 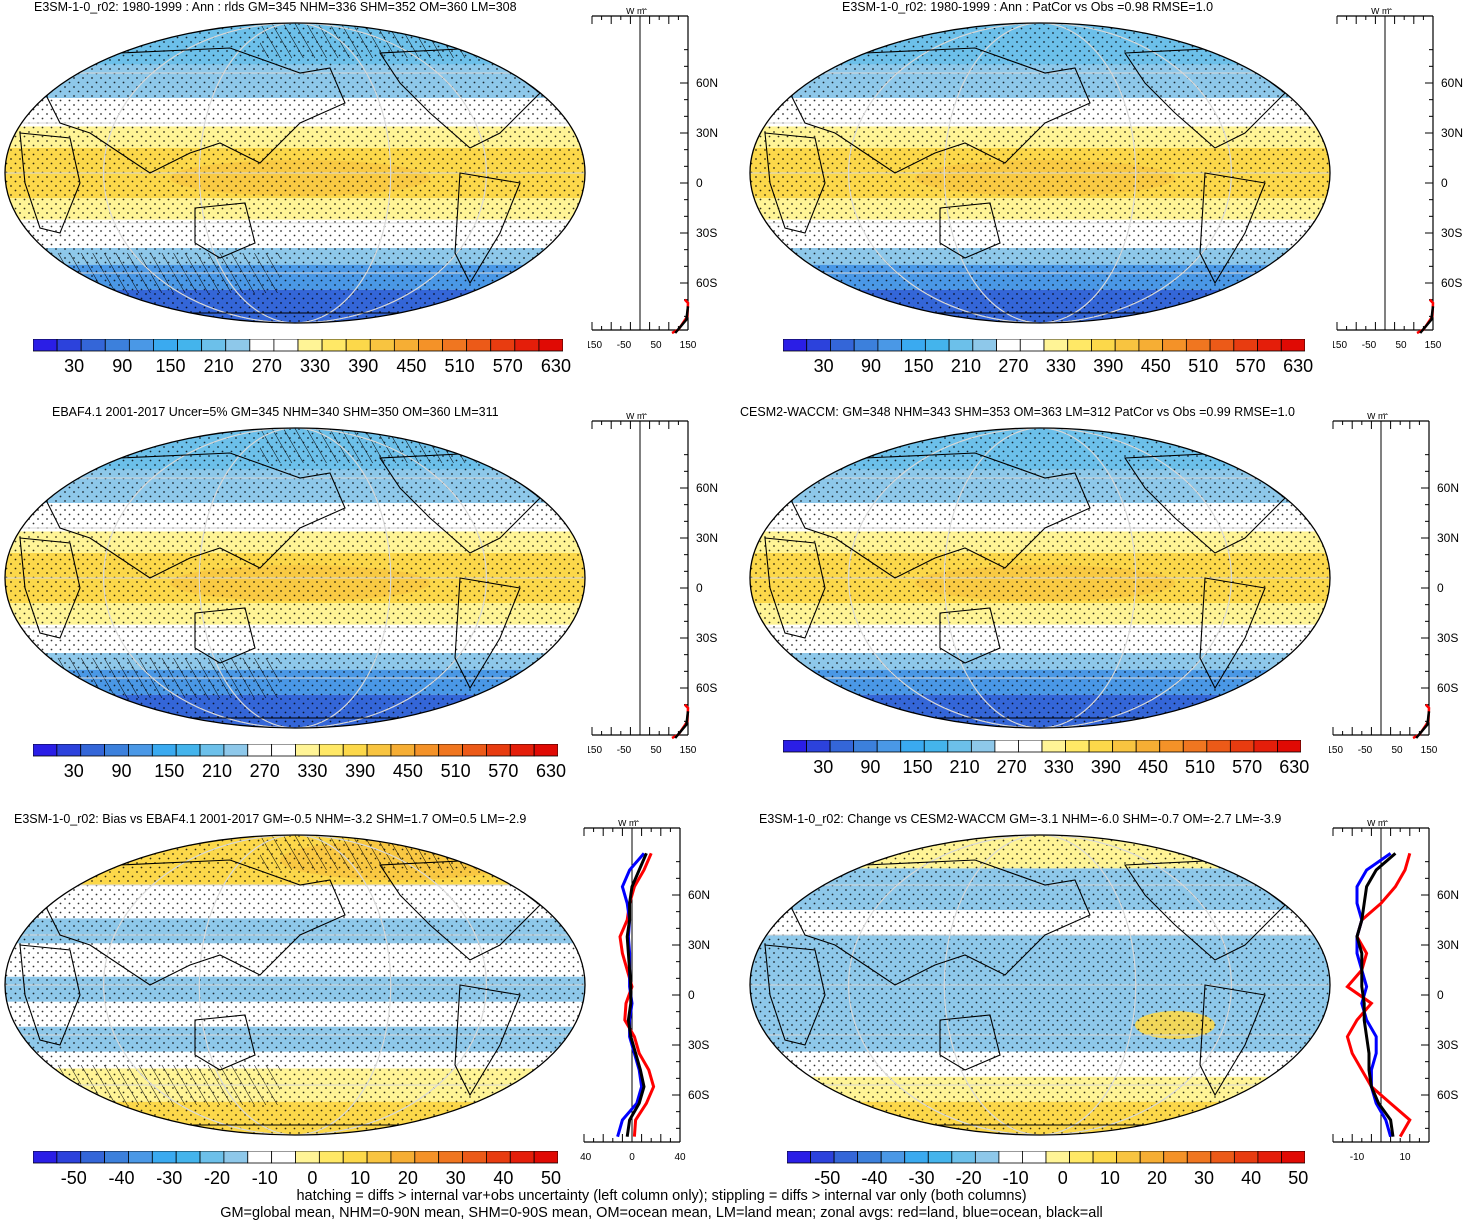 I want to click on colorbar-labels: -50 -40 -30 -20 -10 0 10 20 30 40 50, so click(x=297, y=1179).